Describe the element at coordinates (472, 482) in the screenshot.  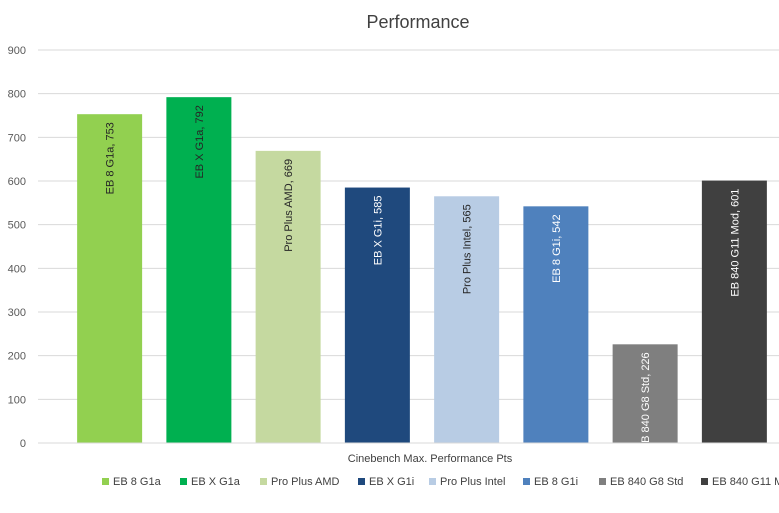
I see `legend-entry: Pro Plus Intel` at that location.